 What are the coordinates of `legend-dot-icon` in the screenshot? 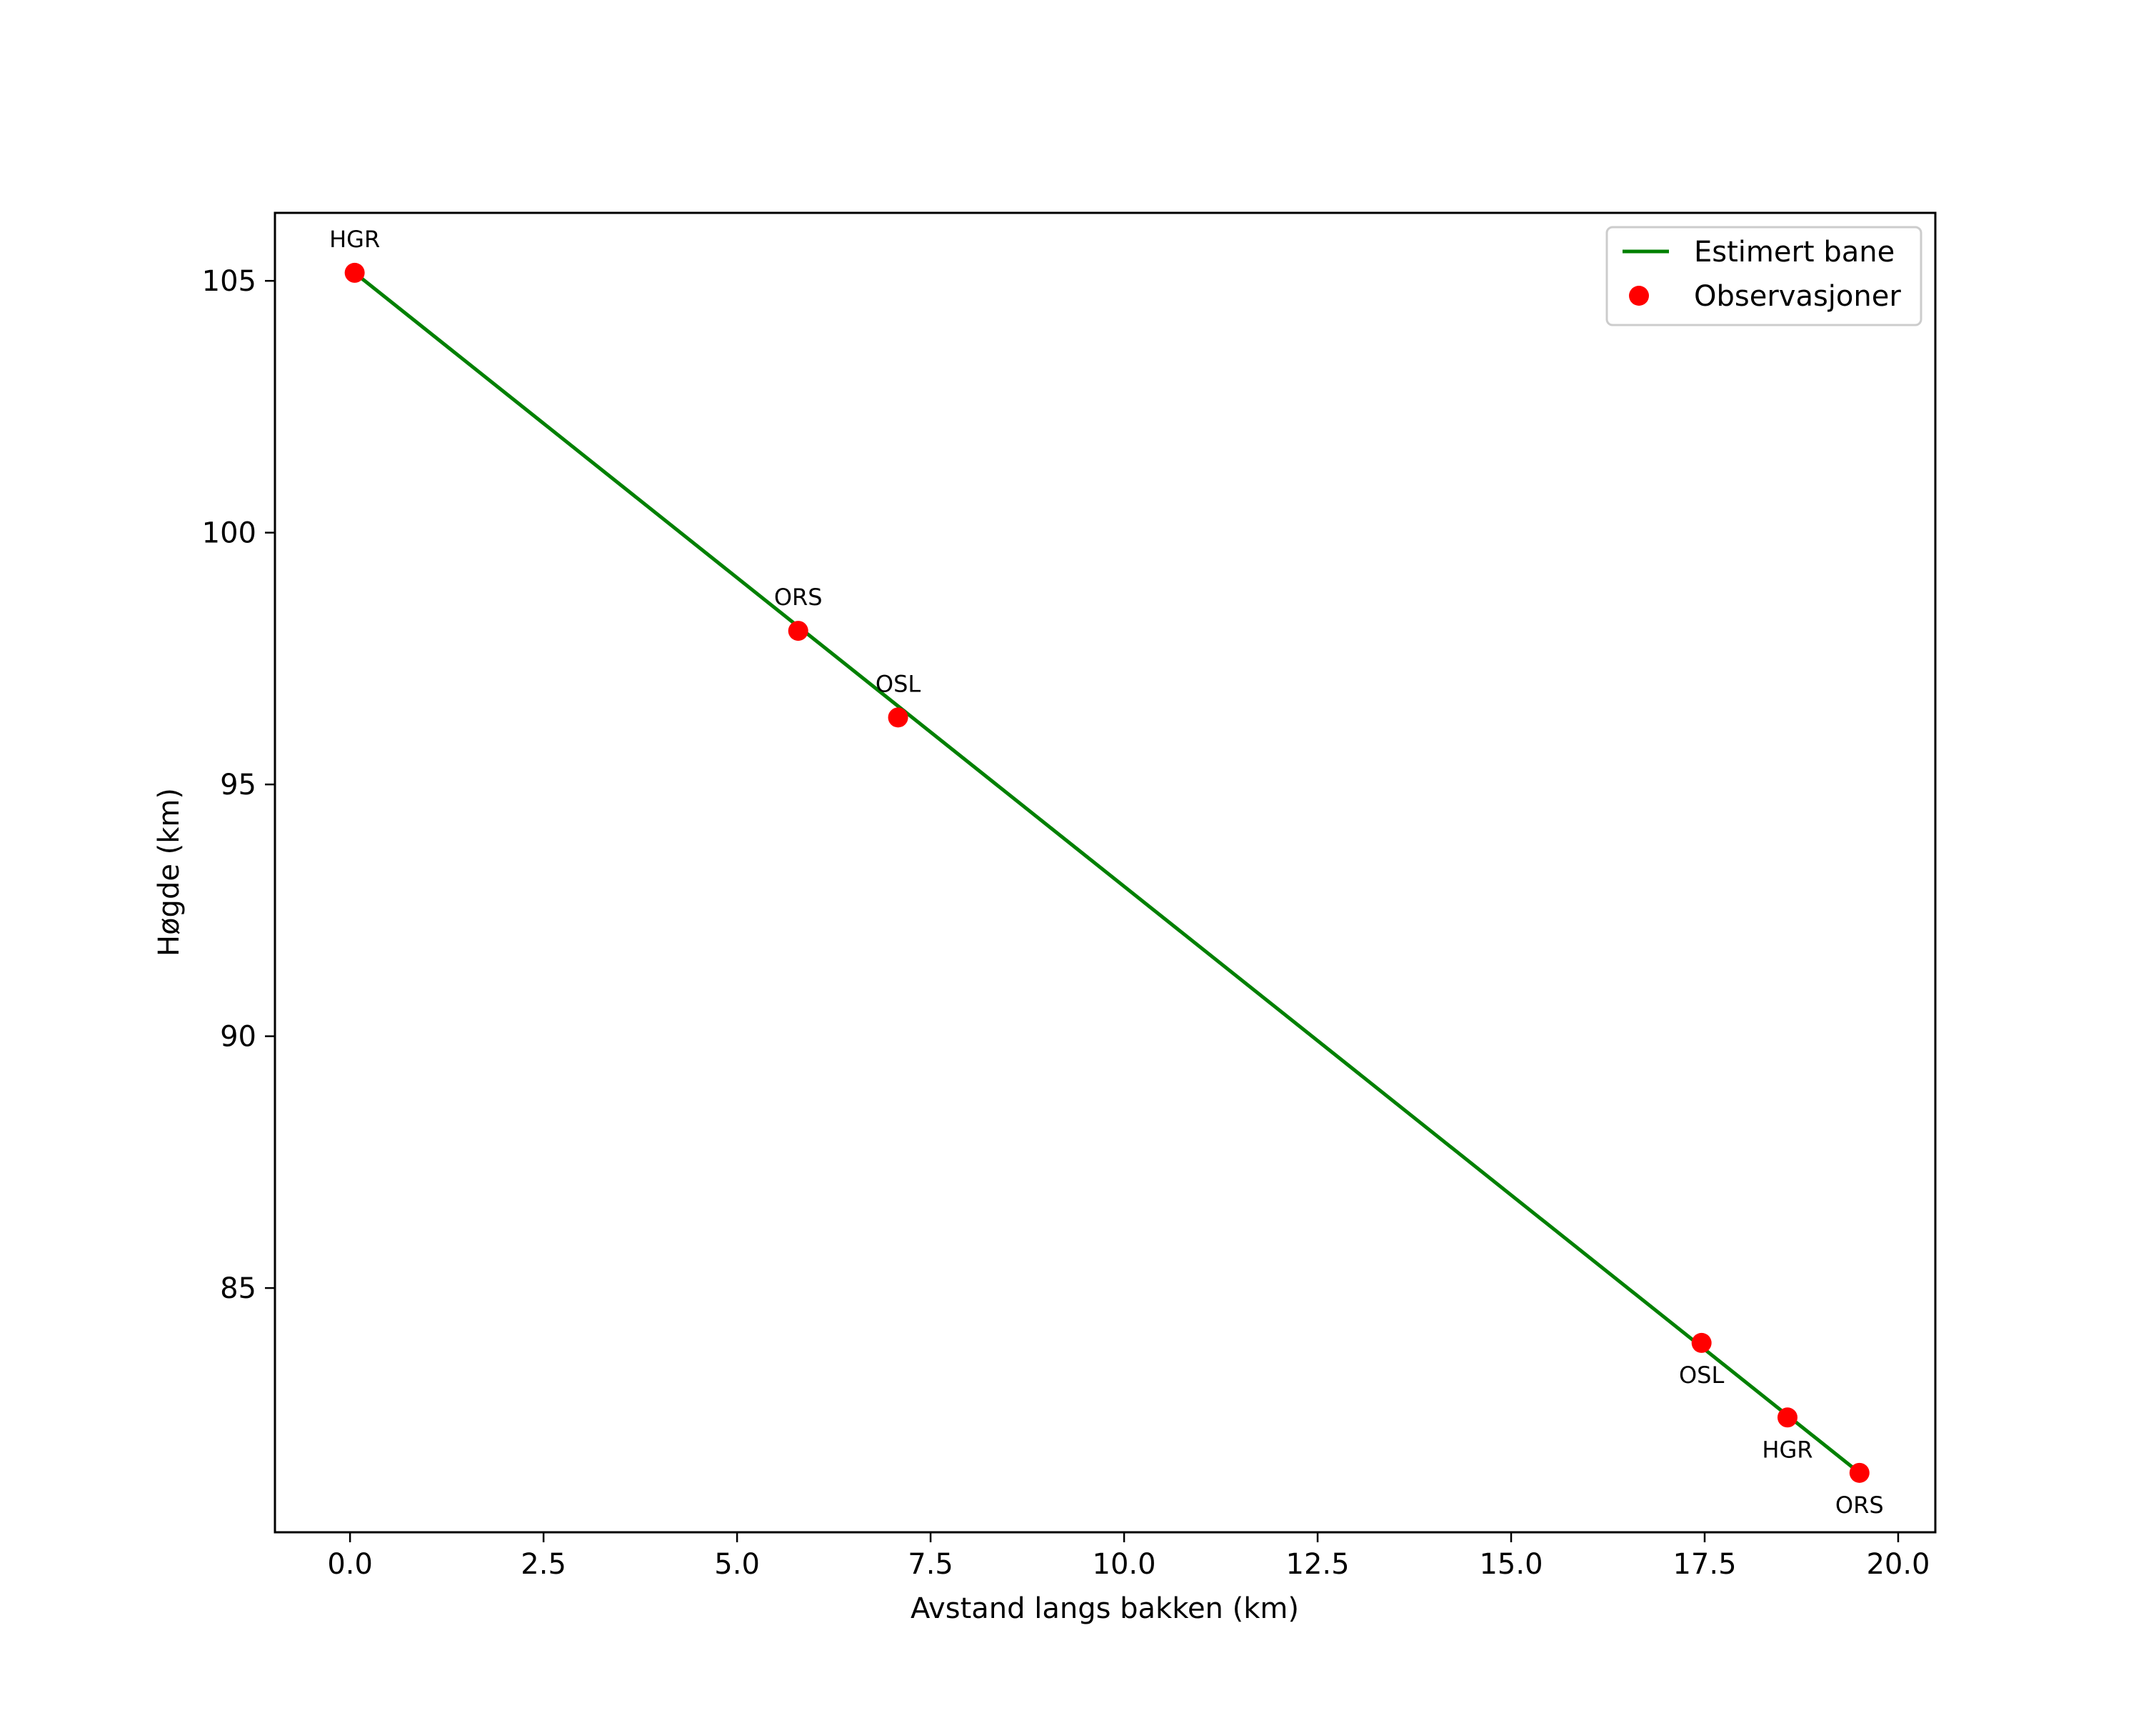 It's located at (1639, 296).